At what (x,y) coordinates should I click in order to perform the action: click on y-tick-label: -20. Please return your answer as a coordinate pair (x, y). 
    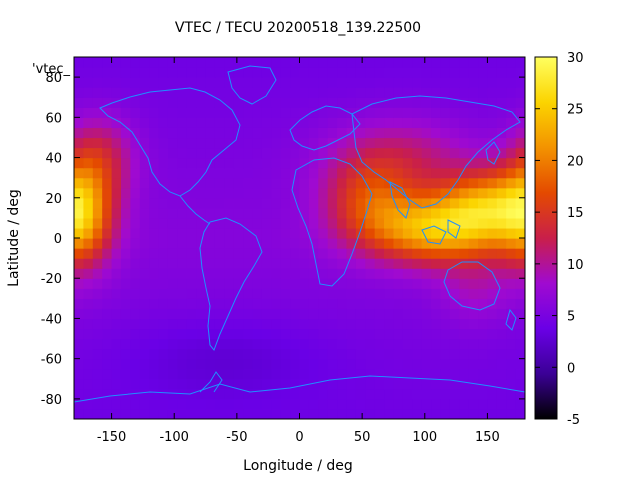
    Looking at the image, I should click on (51, 279).